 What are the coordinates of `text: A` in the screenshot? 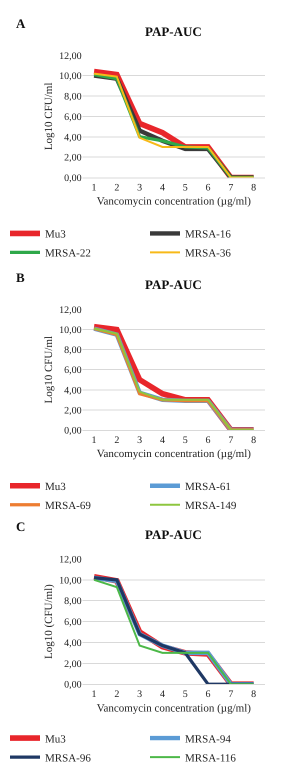 It's located at (21, 23).